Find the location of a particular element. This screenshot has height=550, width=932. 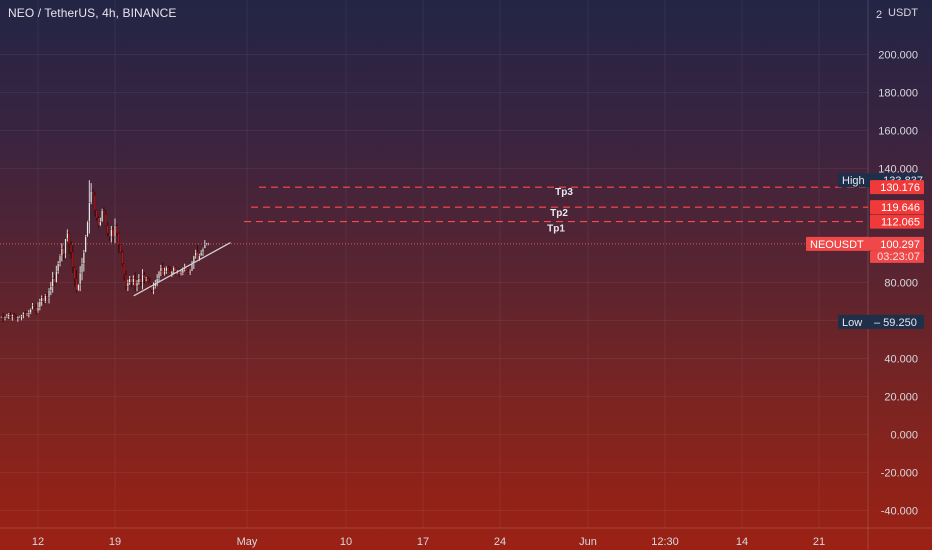

countdown-tag-text: 03:23:07 is located at coordinates (898, 257).